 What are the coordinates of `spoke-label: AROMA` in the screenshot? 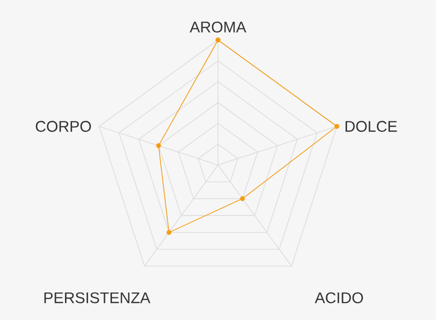 It's located at (218, 27).